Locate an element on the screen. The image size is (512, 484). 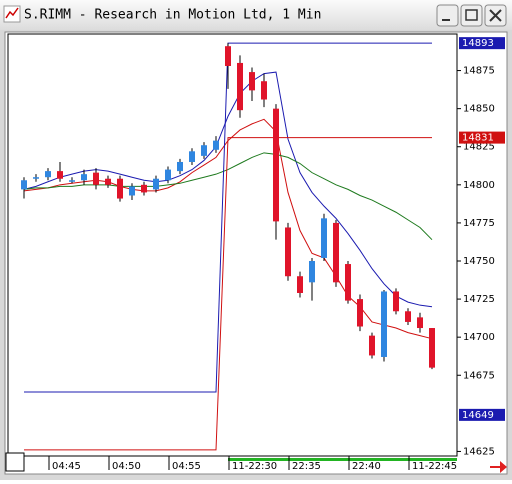
scroll-arrow is located at coordinates (498, 467).